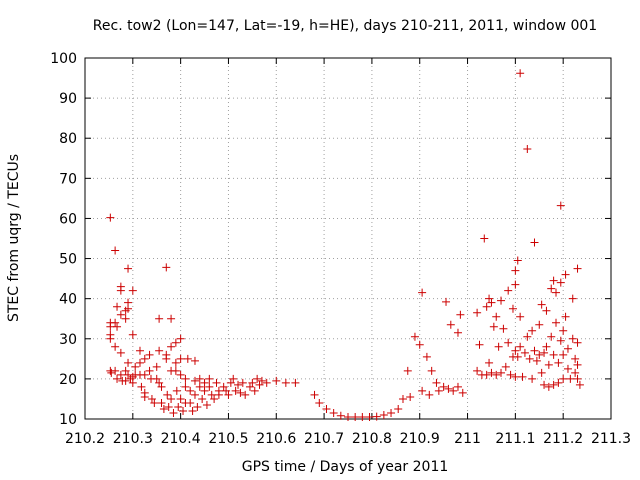 The image size is (640, 480). What do you see at coordinates (181, 439) in the screenshot?
I see `x-tick-label: 210.4` at bounding box center [181, 439].